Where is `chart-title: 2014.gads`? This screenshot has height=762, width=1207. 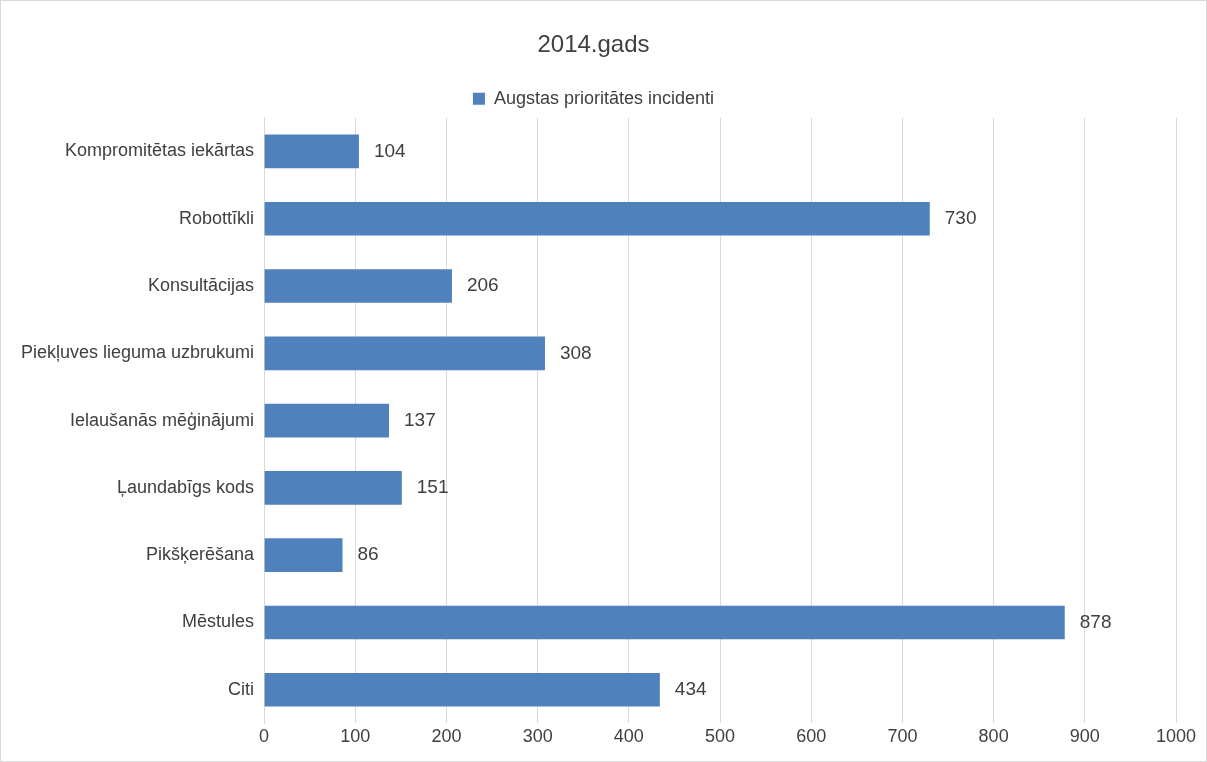 chart-title: 2014.gads is located at coordinates (593, 44).